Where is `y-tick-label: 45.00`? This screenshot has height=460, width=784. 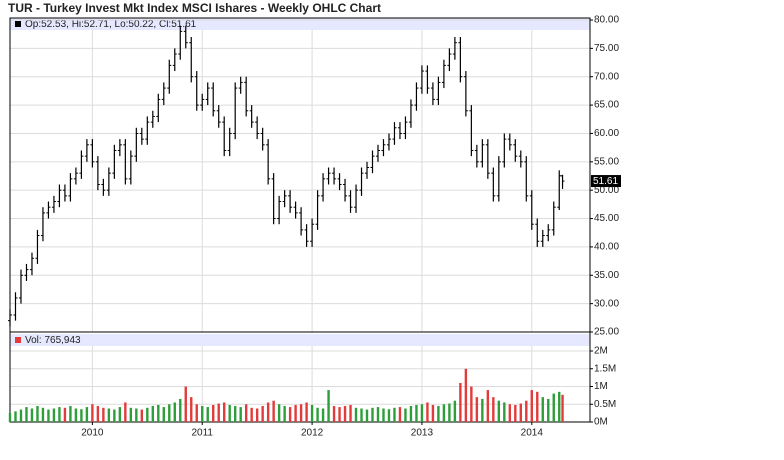 y-tick-label: 45.00 is located at coordinates (606, 218).